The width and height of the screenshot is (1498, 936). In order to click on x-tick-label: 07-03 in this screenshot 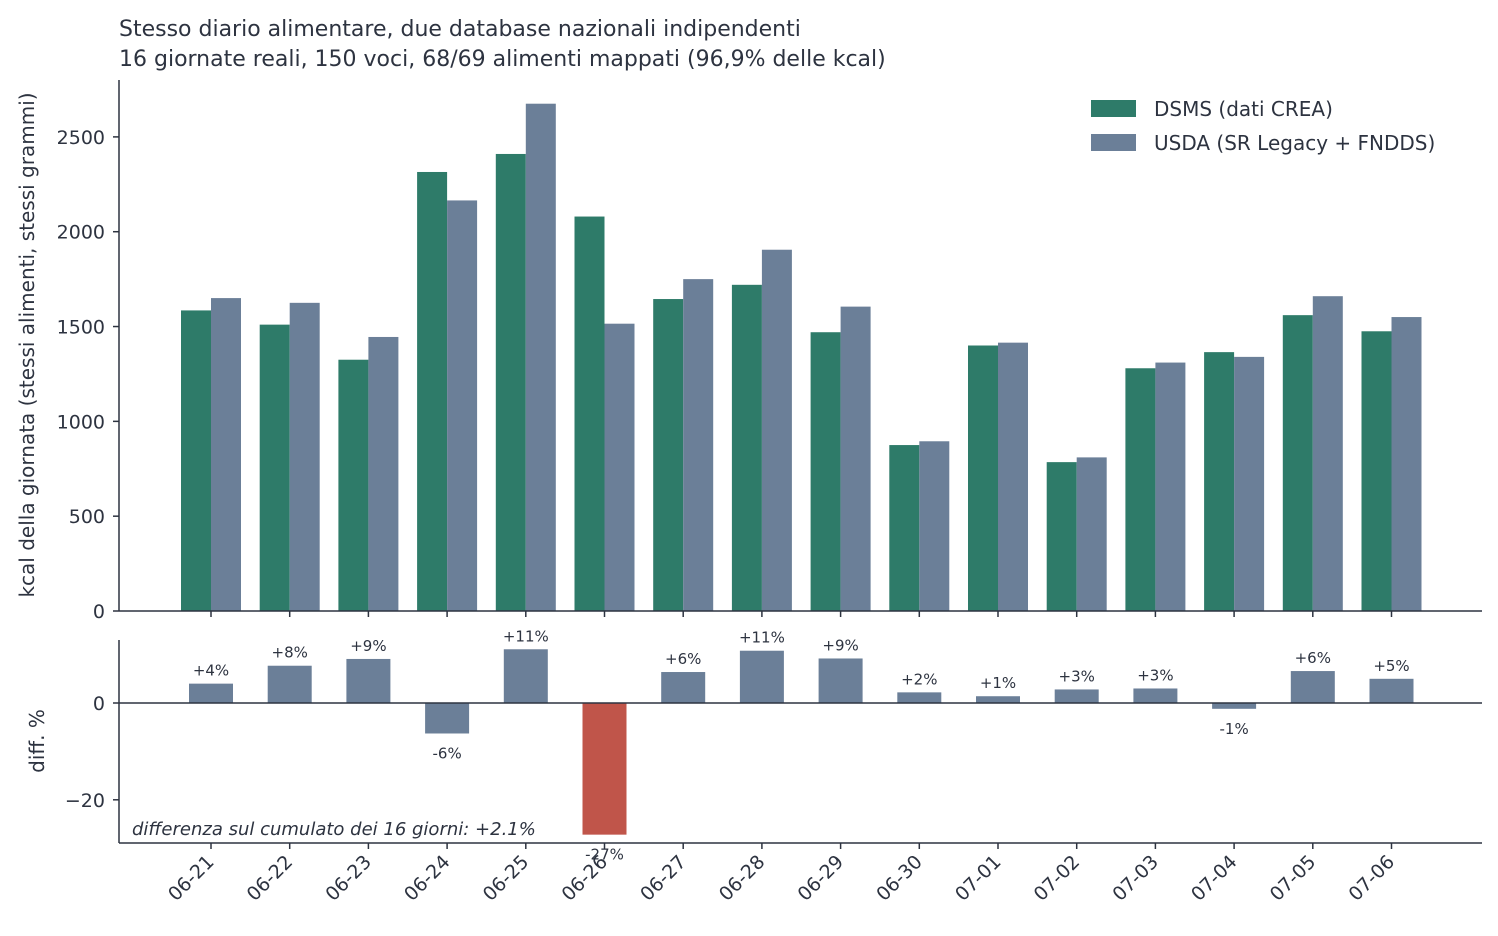, I will do `click(1135, 878)`.